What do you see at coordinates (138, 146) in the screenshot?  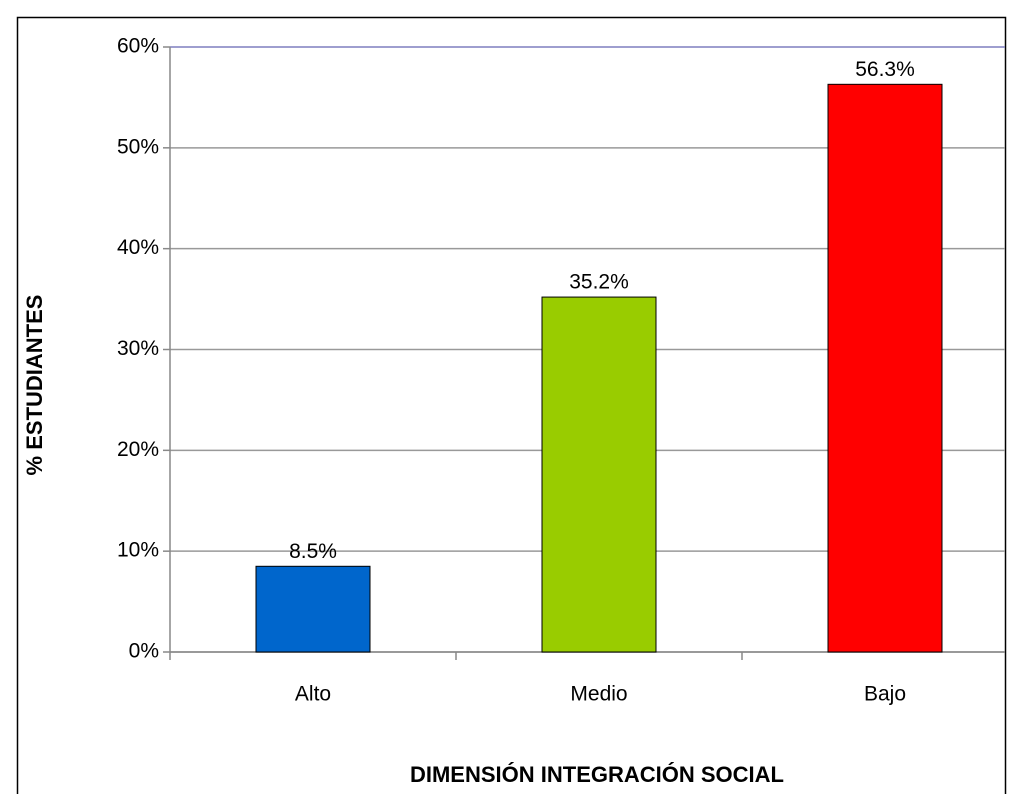 I see `y-tick-label: 50%` at bounding box center [138, 146].